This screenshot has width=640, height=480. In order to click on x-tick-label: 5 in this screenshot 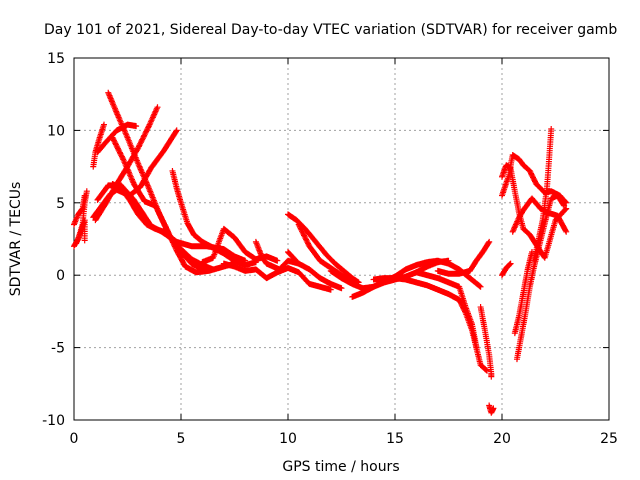, I will do `click(181, 439)`.